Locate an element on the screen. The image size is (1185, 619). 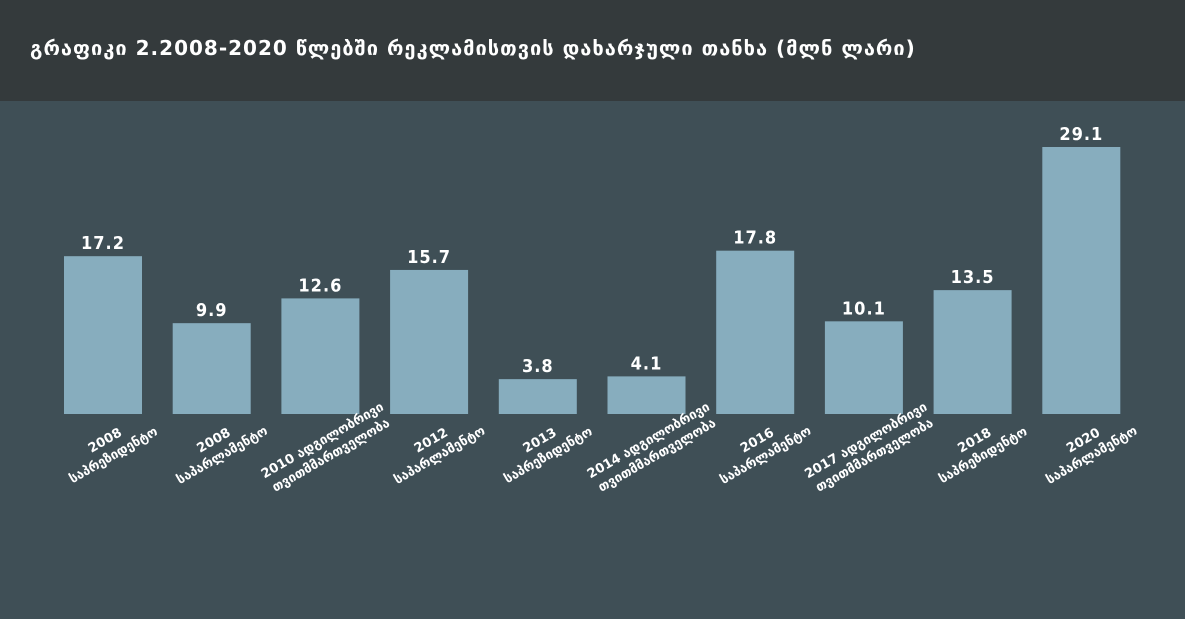
data-label-3: 15.7 is located at coordinates (429, 257).